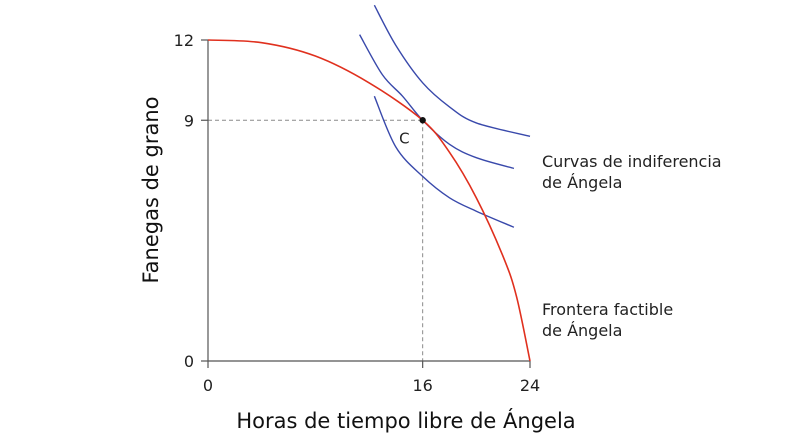 This screenshot has height=439, width=810. I want to click on indifference-curves-label-line-1: Curvas de indiferencia, so click(632, 161).